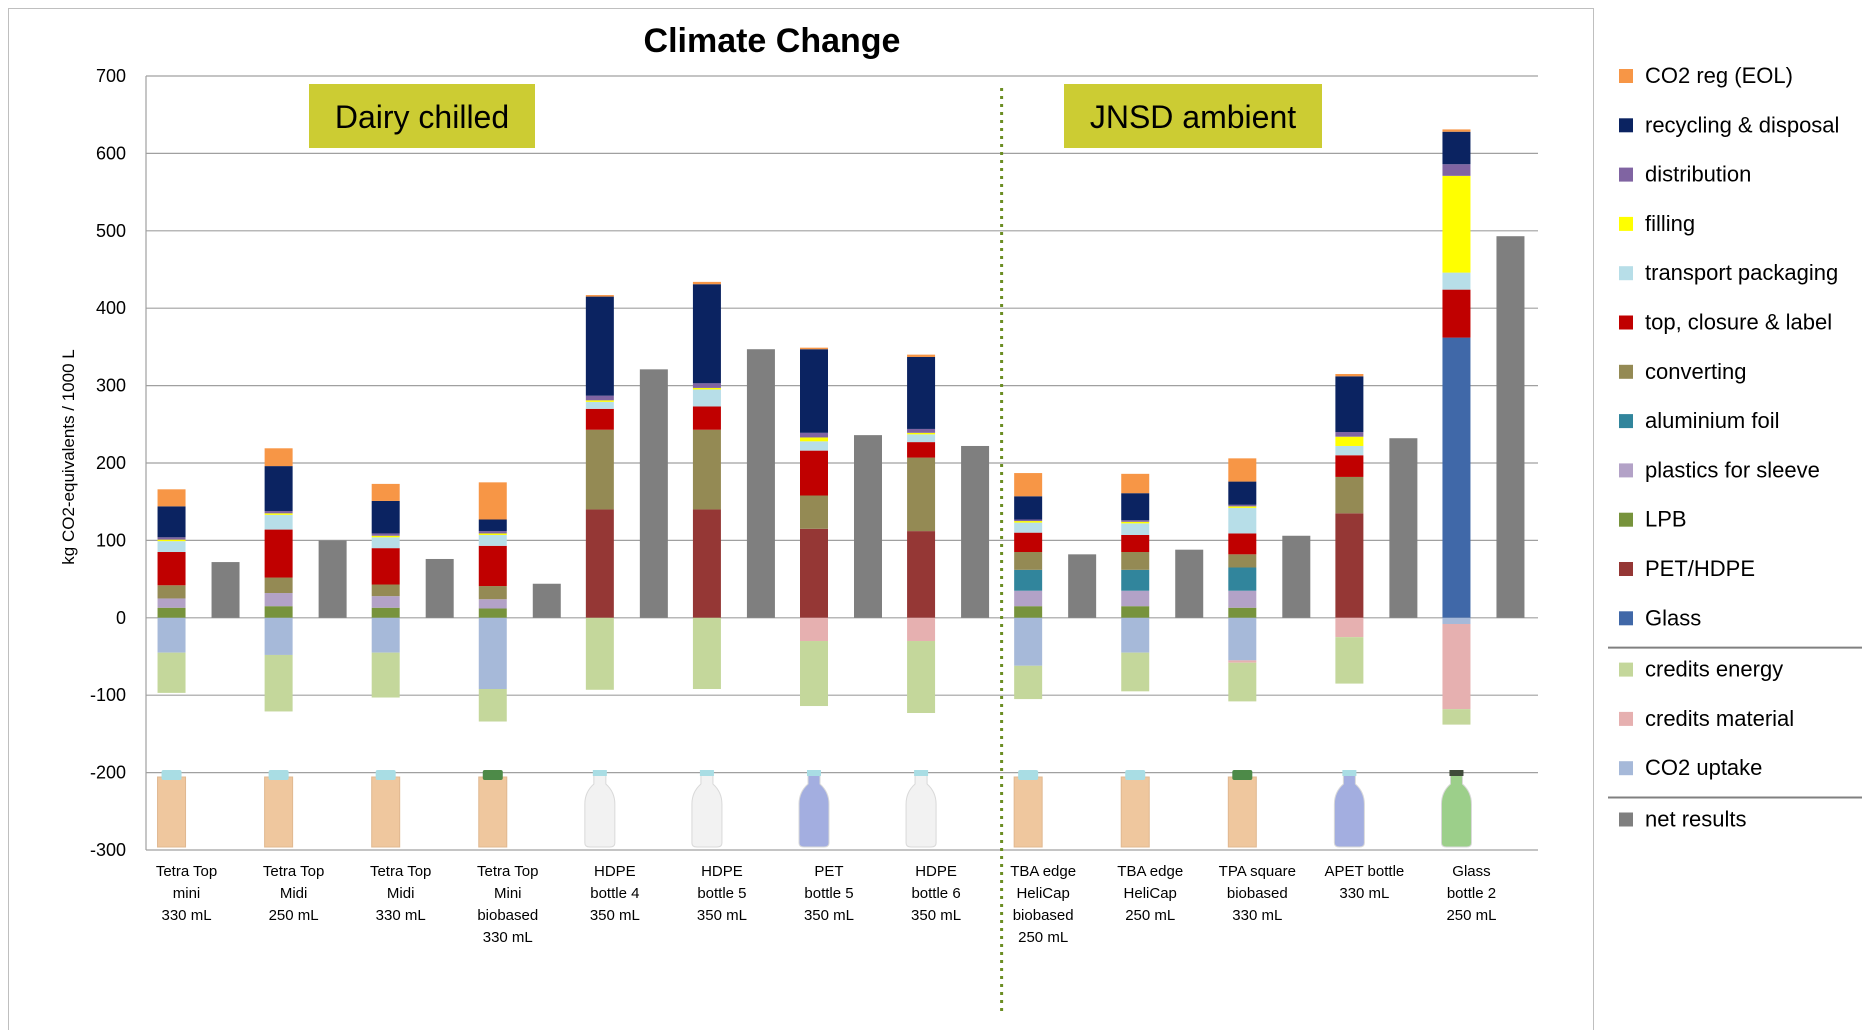 The image size is (1867, 1032). I want to click on x-tick-label: TBA edge HeliCap biobased 250 mL, so click(1043, 904).